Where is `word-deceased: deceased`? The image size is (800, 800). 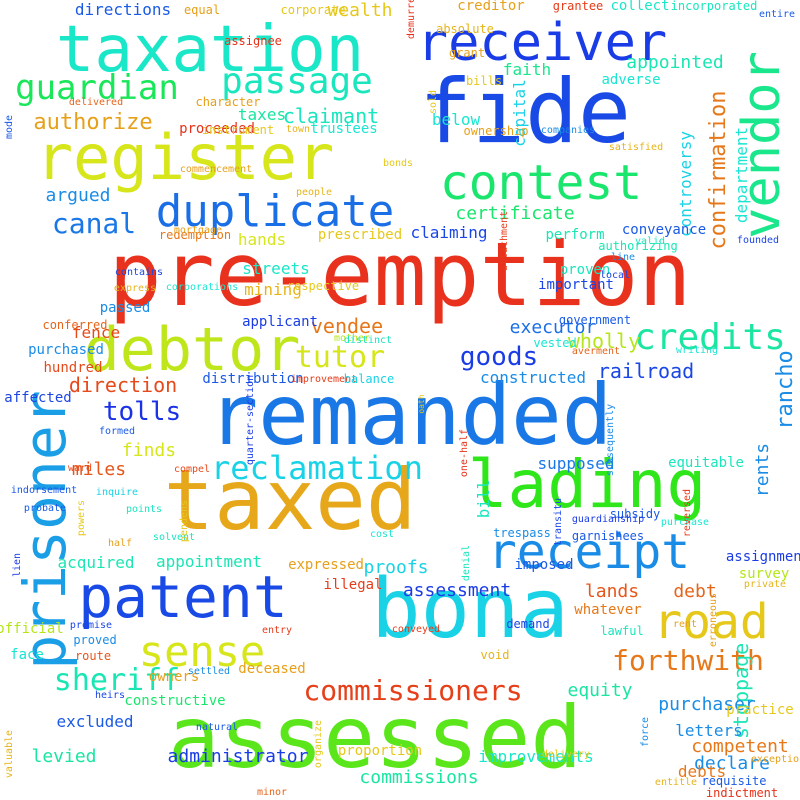 word-deceased: deceased is located at coordinates (272, 669).